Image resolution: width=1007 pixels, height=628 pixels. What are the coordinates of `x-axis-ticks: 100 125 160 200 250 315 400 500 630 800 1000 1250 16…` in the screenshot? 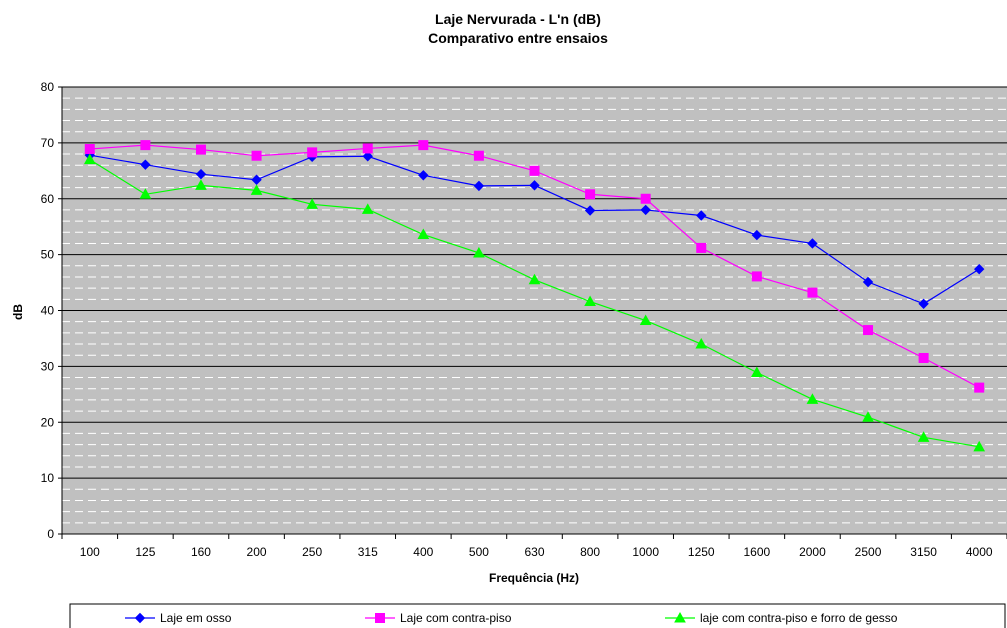 It's located at (534, 546).